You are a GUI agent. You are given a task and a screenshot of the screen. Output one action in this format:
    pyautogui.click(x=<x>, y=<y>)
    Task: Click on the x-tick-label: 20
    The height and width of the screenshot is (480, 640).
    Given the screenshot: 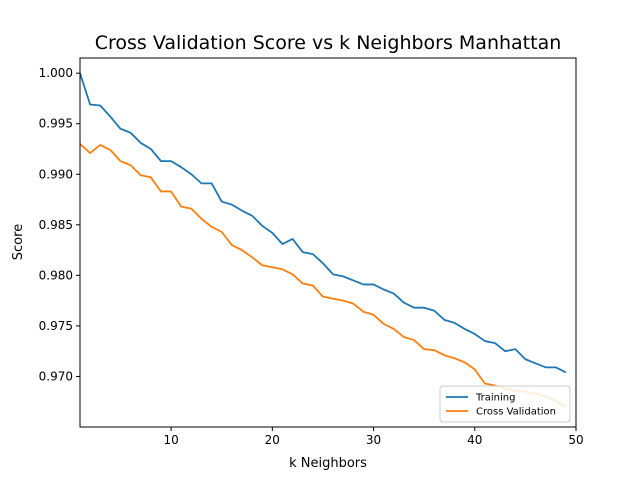 What is the action you would take?
    pyautogui.click(x=272, y=440)
    